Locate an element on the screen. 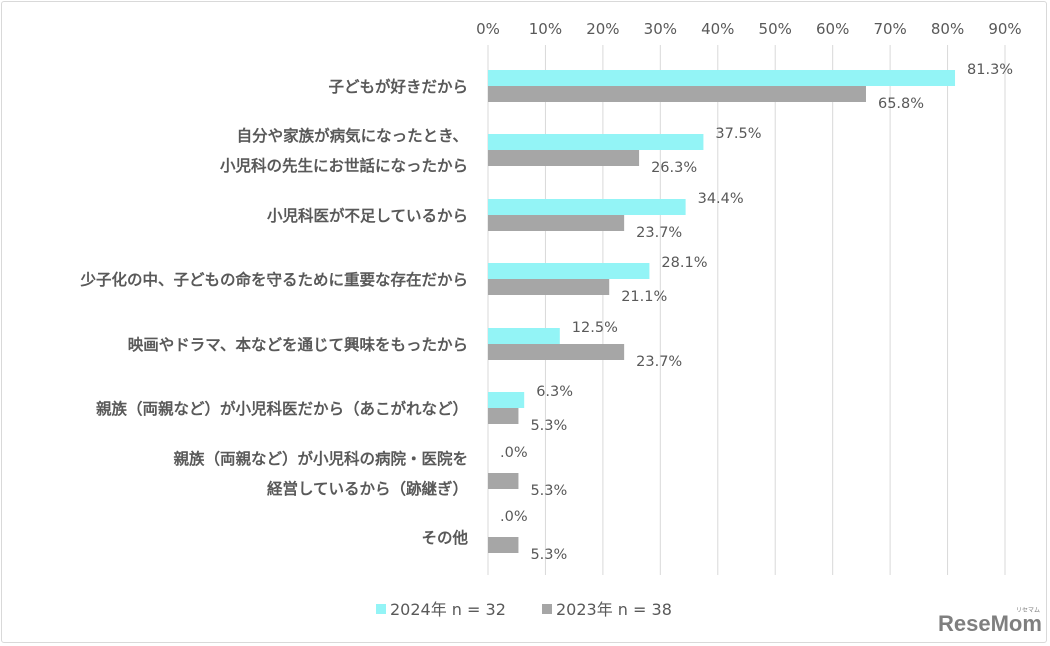 The image size is (1050, 646). x-tick-label: 80% is located at coordinates (947, 29).